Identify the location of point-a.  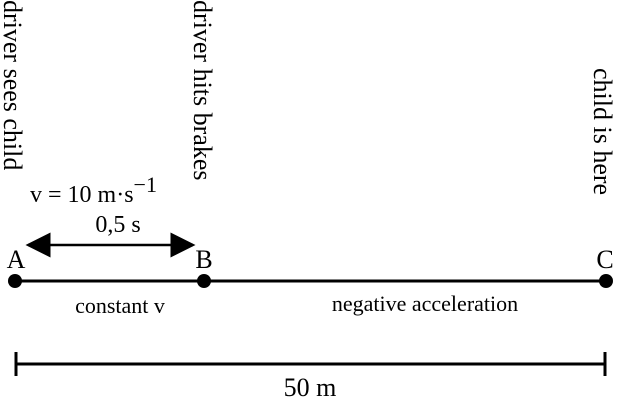
(15, 281).